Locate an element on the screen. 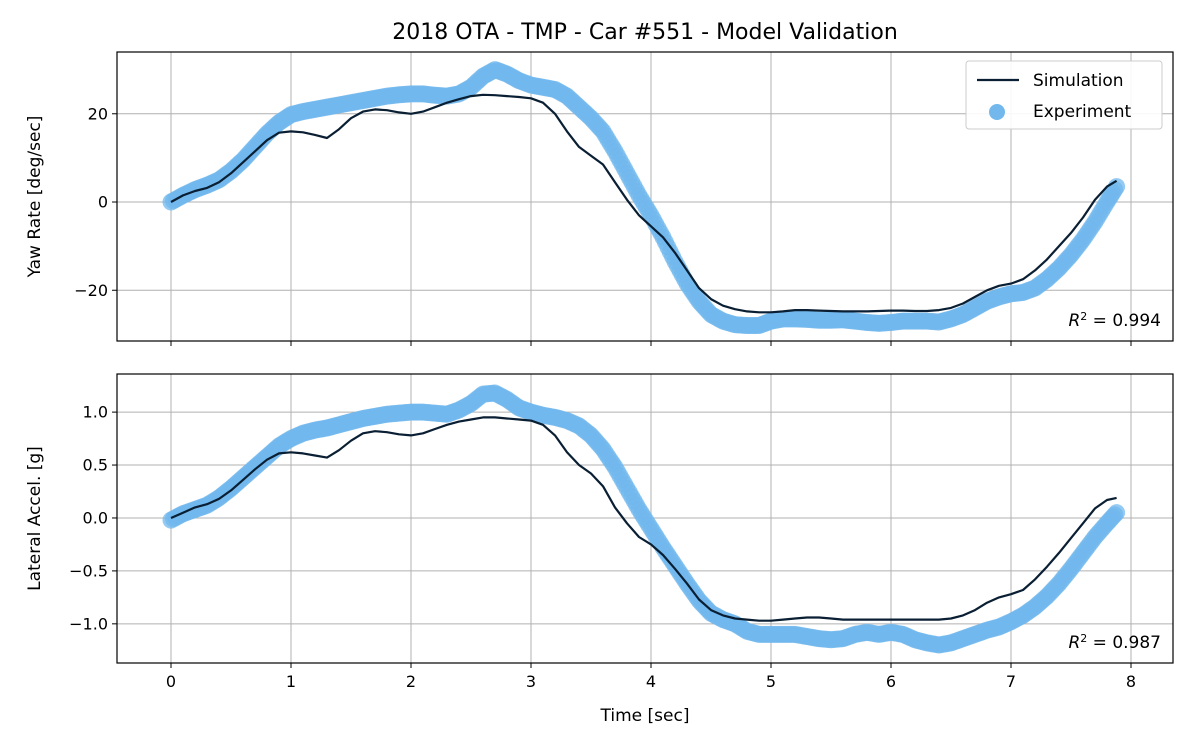 Image resolution: width=1200 pixels, height=750 pixels. yaw-rate-experiment-point is located at coordinates (1117, 187).